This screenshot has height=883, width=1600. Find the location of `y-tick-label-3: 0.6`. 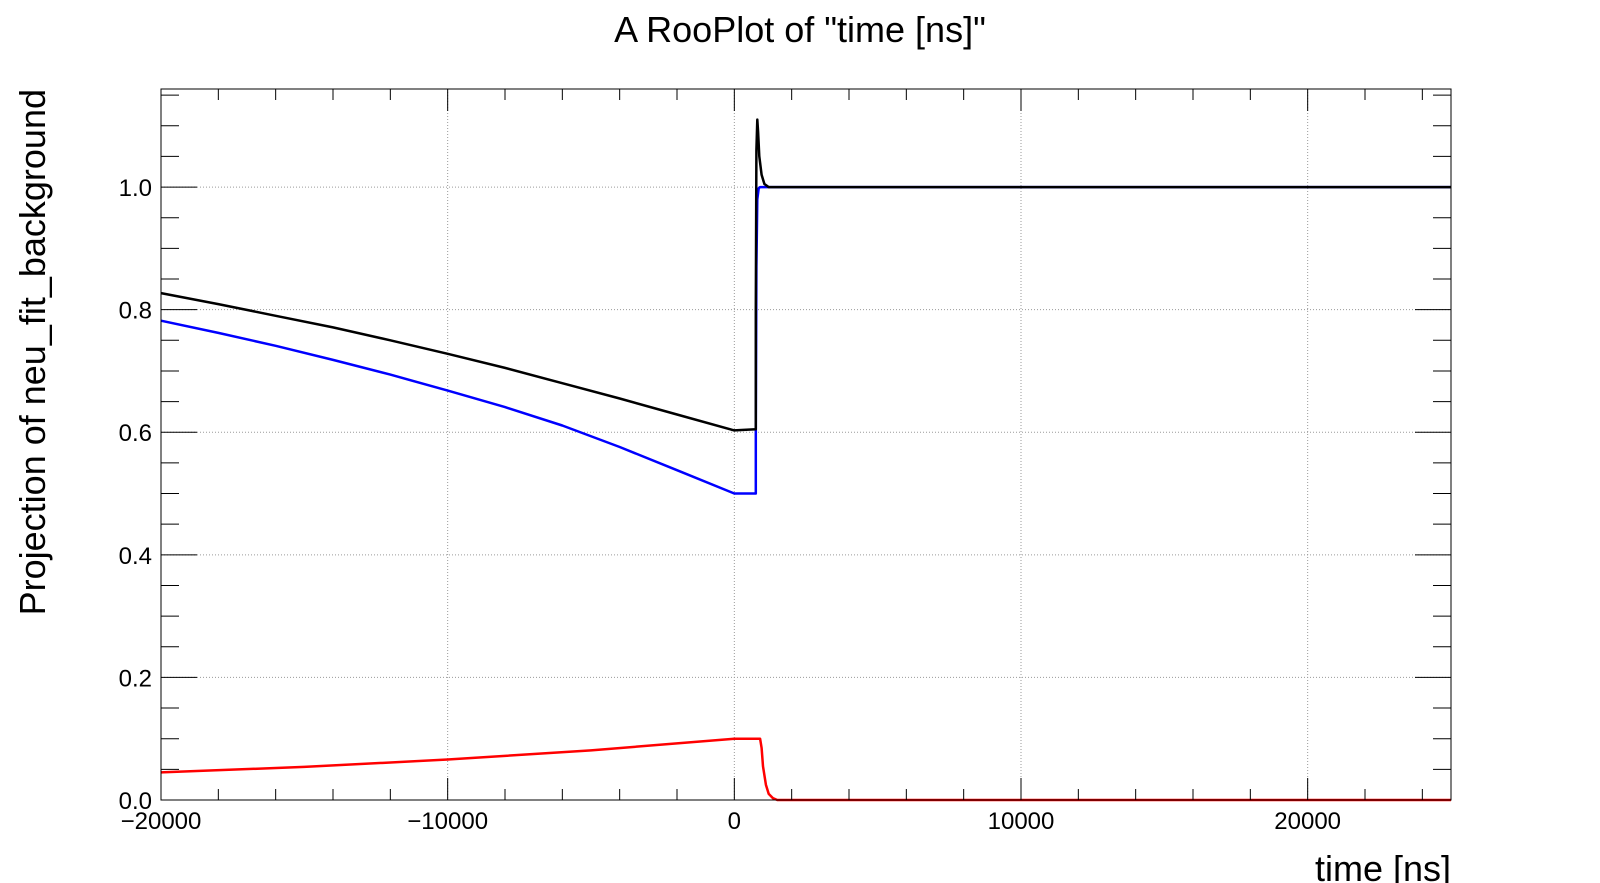

y-tick-label-3: 0.6 is located at coordinates (135, 433).